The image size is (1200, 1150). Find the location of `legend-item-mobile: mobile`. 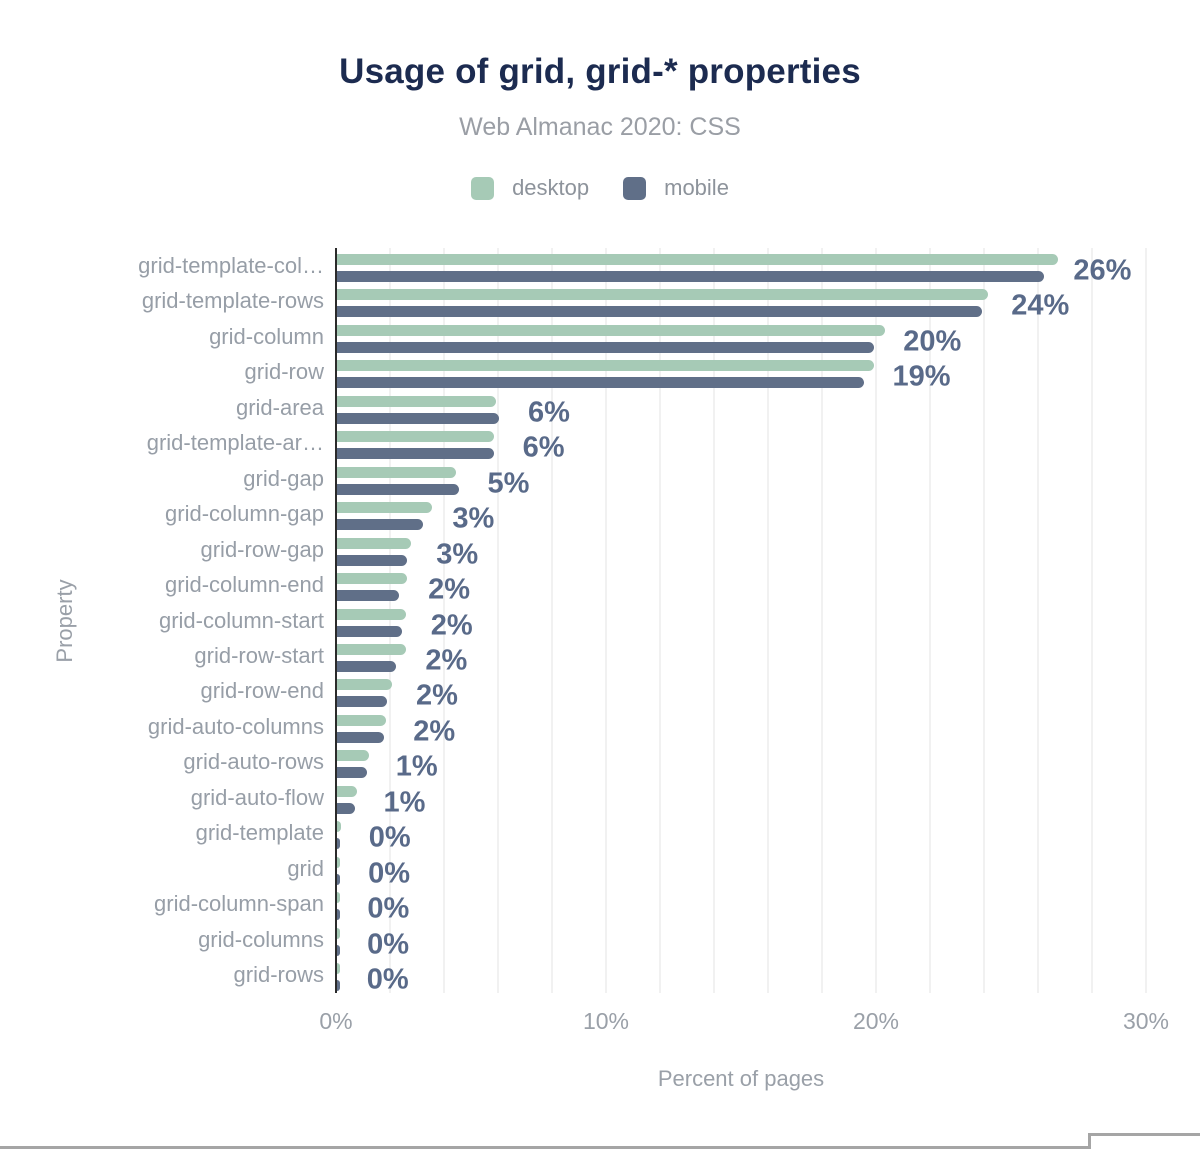

legend-item-mobile: mobile is located at coordinates (676, 188).